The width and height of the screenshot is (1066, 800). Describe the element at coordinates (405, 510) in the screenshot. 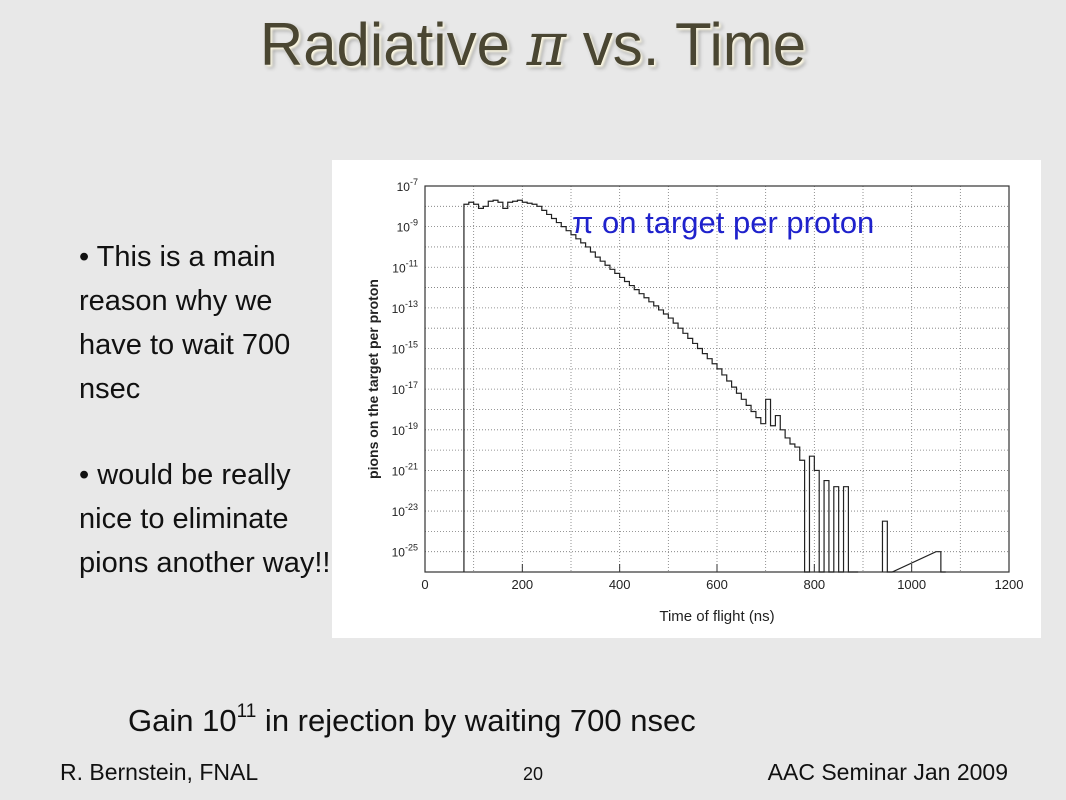

I see `y-tick-label: 10⁻²³` at that location.